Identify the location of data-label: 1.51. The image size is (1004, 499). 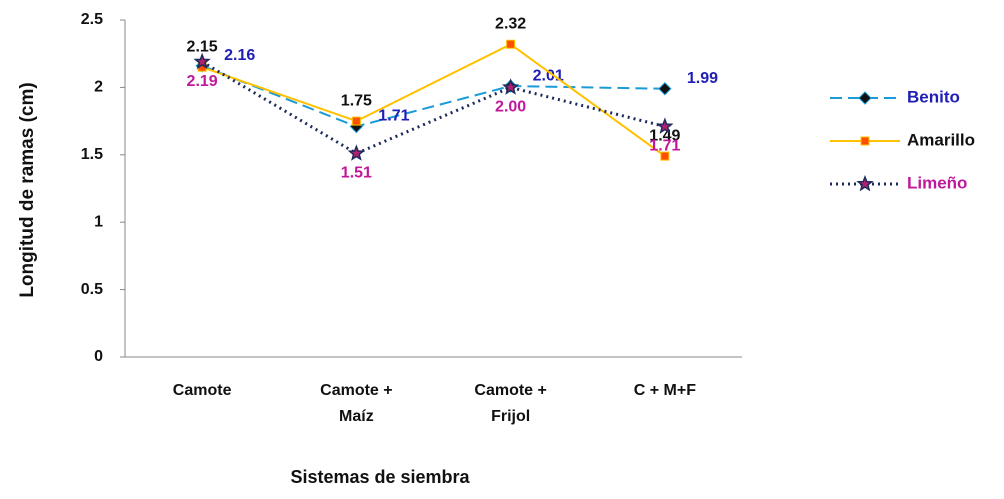
(356, 173).